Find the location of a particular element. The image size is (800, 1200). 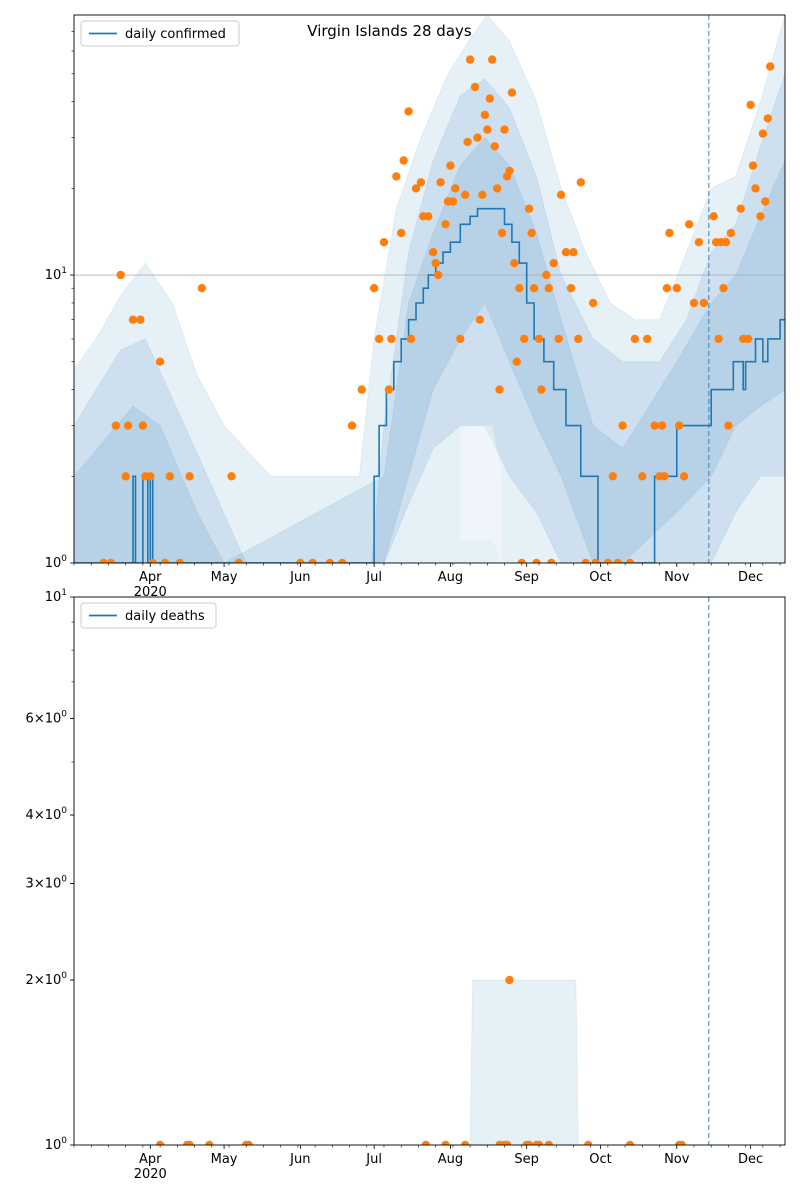

x-tick-label-line: Jun is located at coordinates (299, 577).